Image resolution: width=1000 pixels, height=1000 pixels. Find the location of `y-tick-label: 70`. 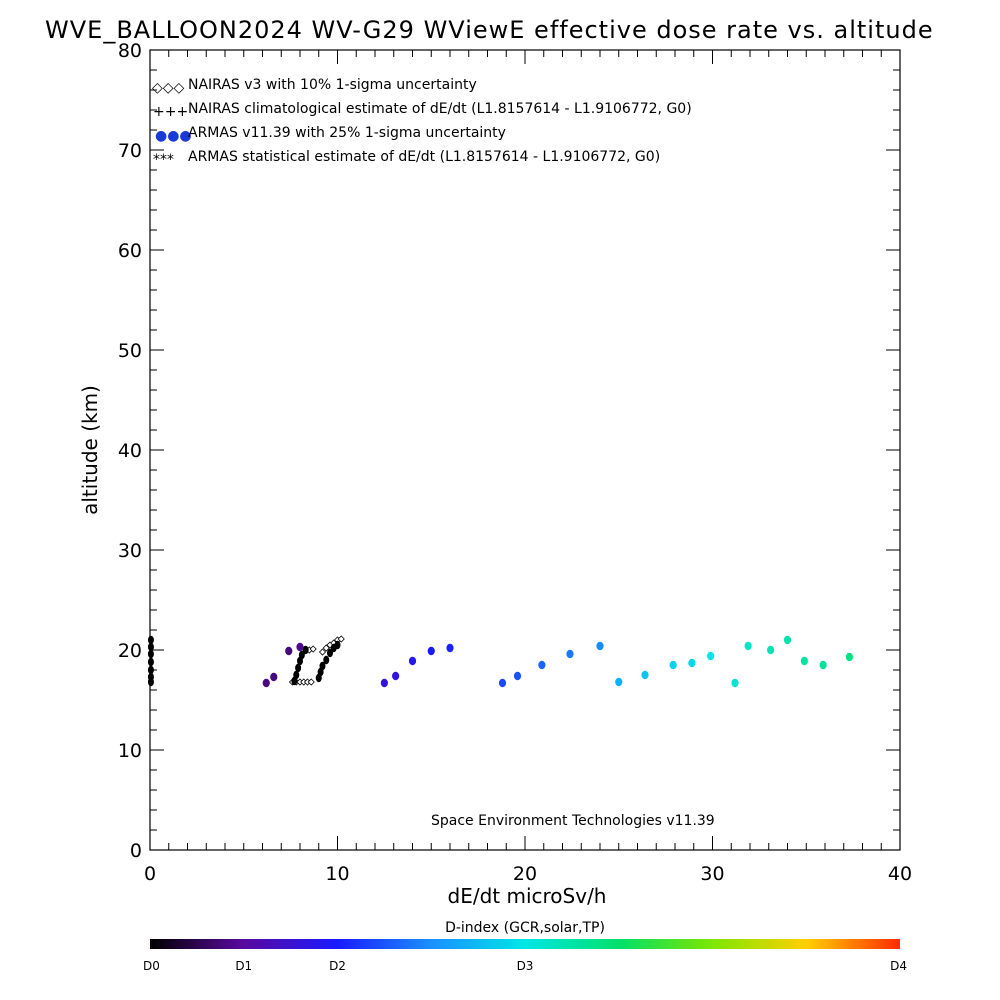

y-tick-label: 70 is located at coordinates (130, 151).